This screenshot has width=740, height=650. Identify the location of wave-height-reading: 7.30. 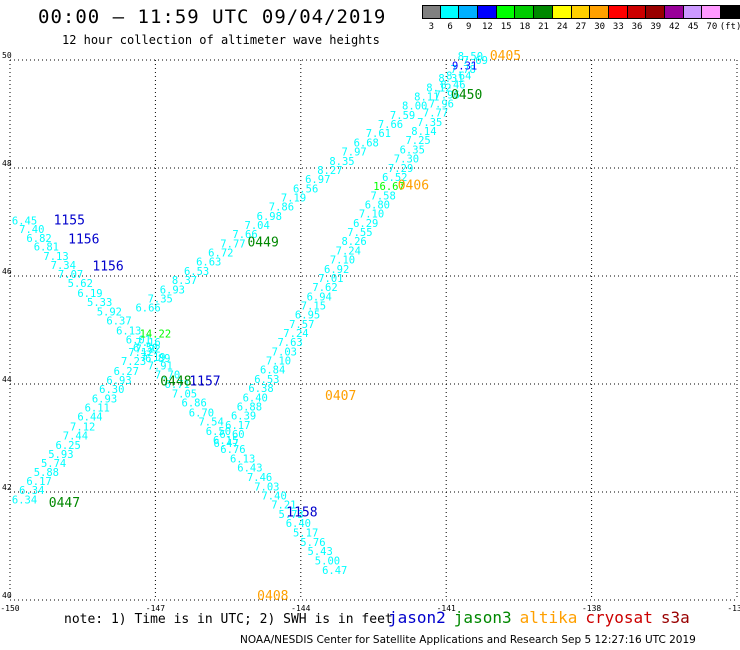
(406, 160).